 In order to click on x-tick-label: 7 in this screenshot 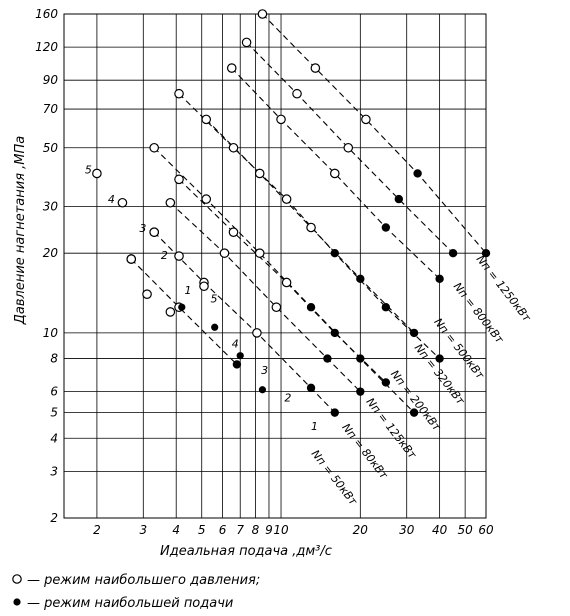, I will do `click(240, 530)`.